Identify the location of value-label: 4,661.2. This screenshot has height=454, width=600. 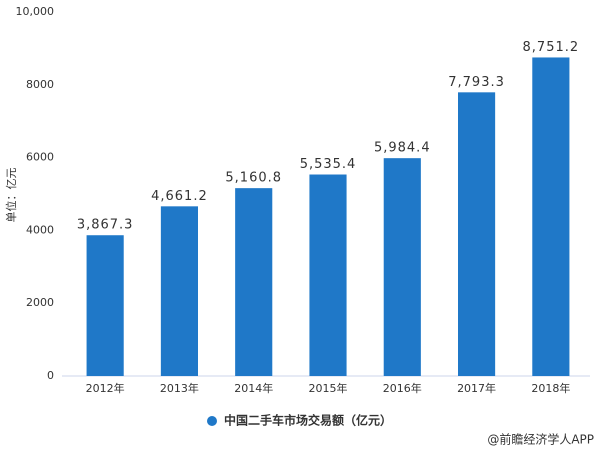
(179, 196).